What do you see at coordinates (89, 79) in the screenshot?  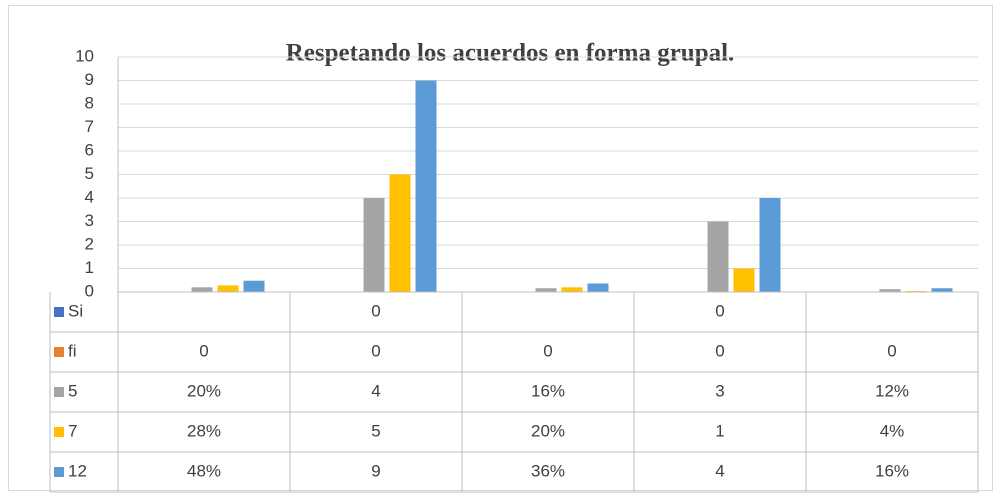 I see `y-tick-label: 9` at bounding box center [89, 79].